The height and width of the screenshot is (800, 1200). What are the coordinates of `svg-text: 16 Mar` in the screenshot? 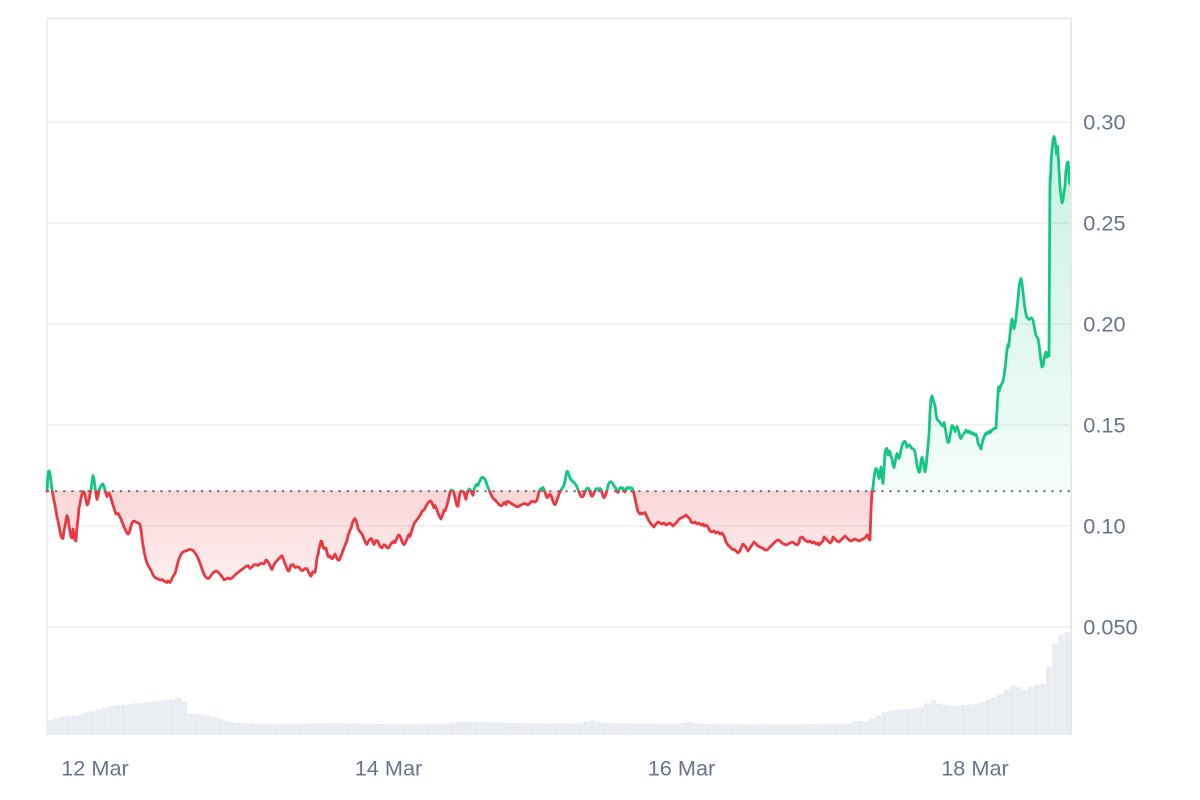 It's located at (682, 768).